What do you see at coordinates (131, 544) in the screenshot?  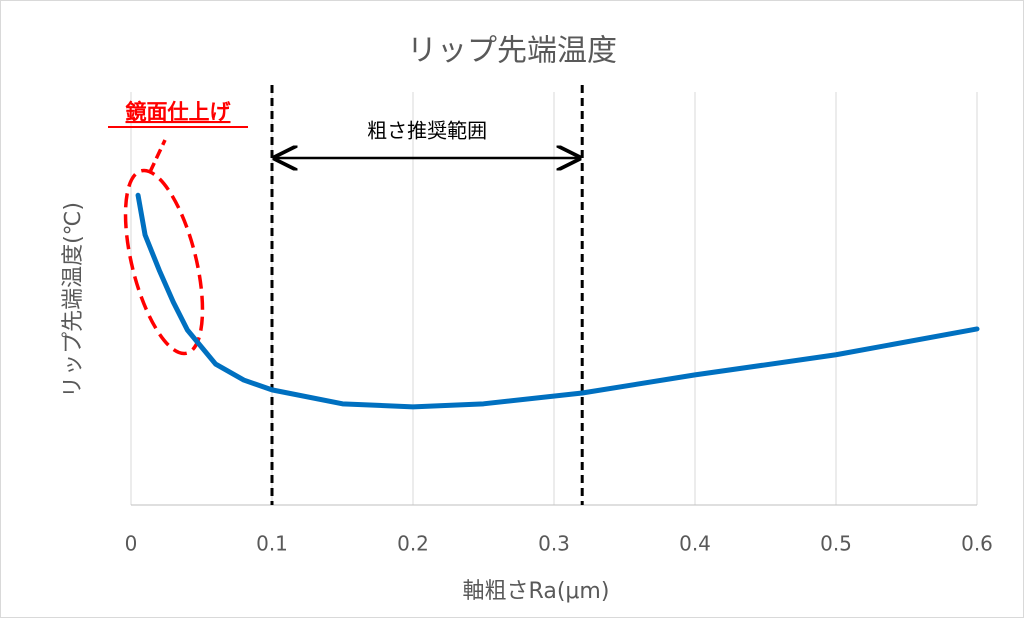 I see `x-tick-label: 0` at bounding box center [131, 544].